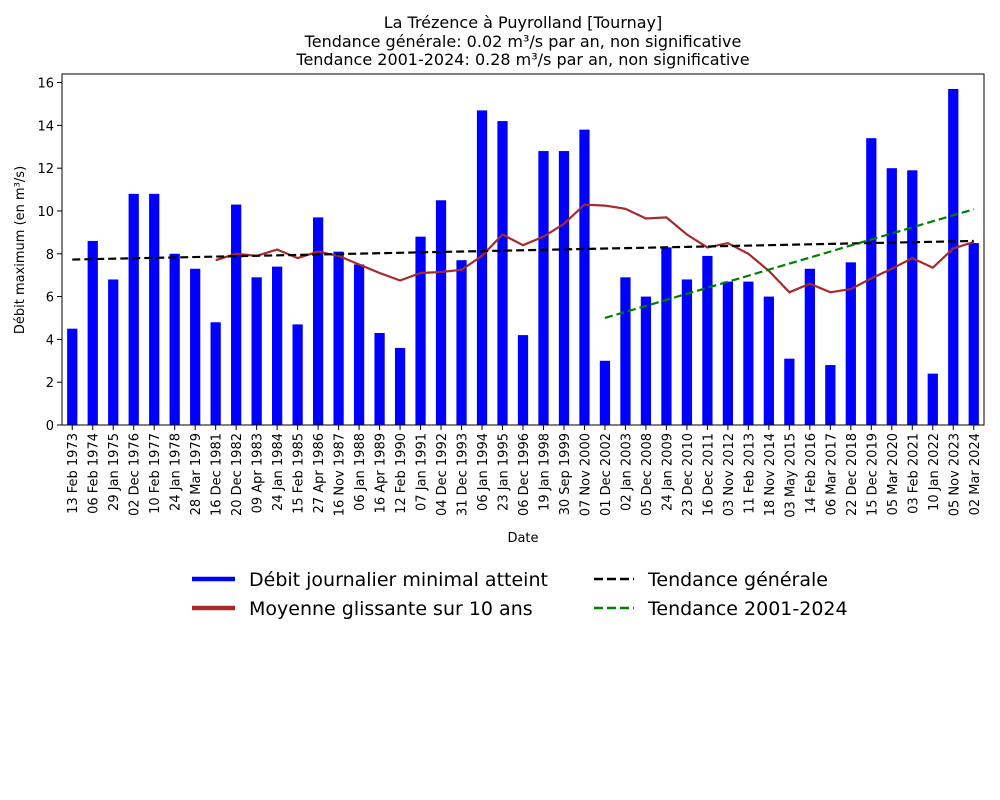 This screenshot has height=800, width=1000. I want to click on y-axis-label: Débit maximum (en m³/s), so click(20, 250).